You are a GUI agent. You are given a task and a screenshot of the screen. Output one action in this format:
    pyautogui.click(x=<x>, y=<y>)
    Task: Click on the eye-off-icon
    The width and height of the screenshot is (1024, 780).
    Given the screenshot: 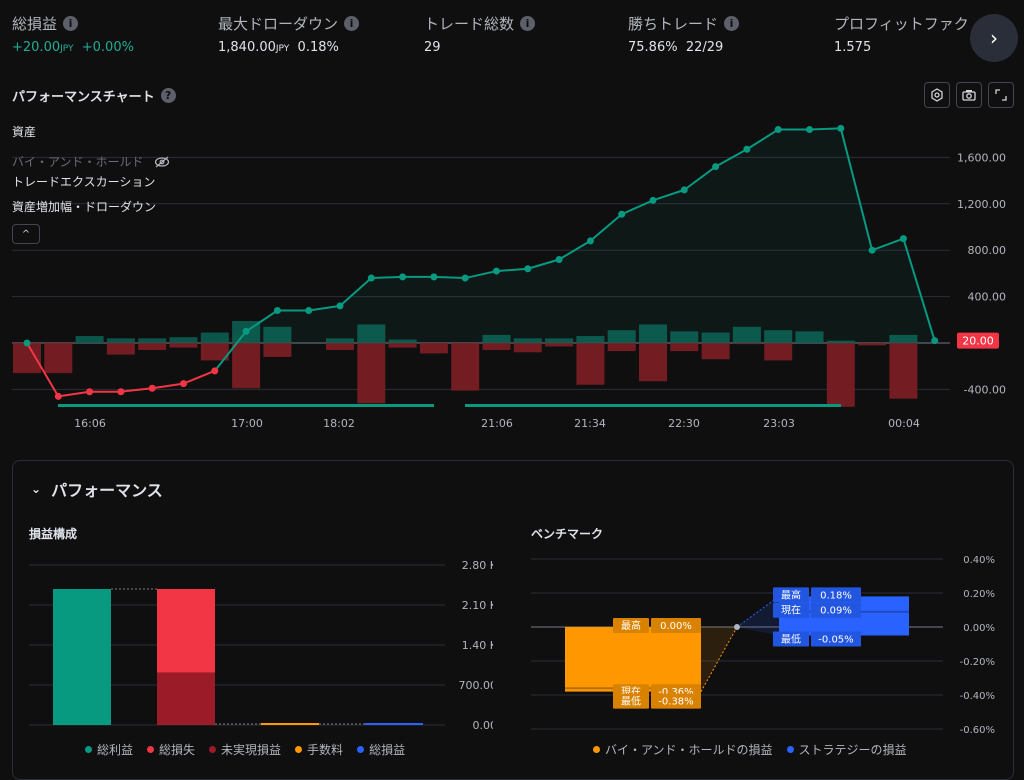 What is the action you would take?
    pyautogui.click(x=162, y=162)
    